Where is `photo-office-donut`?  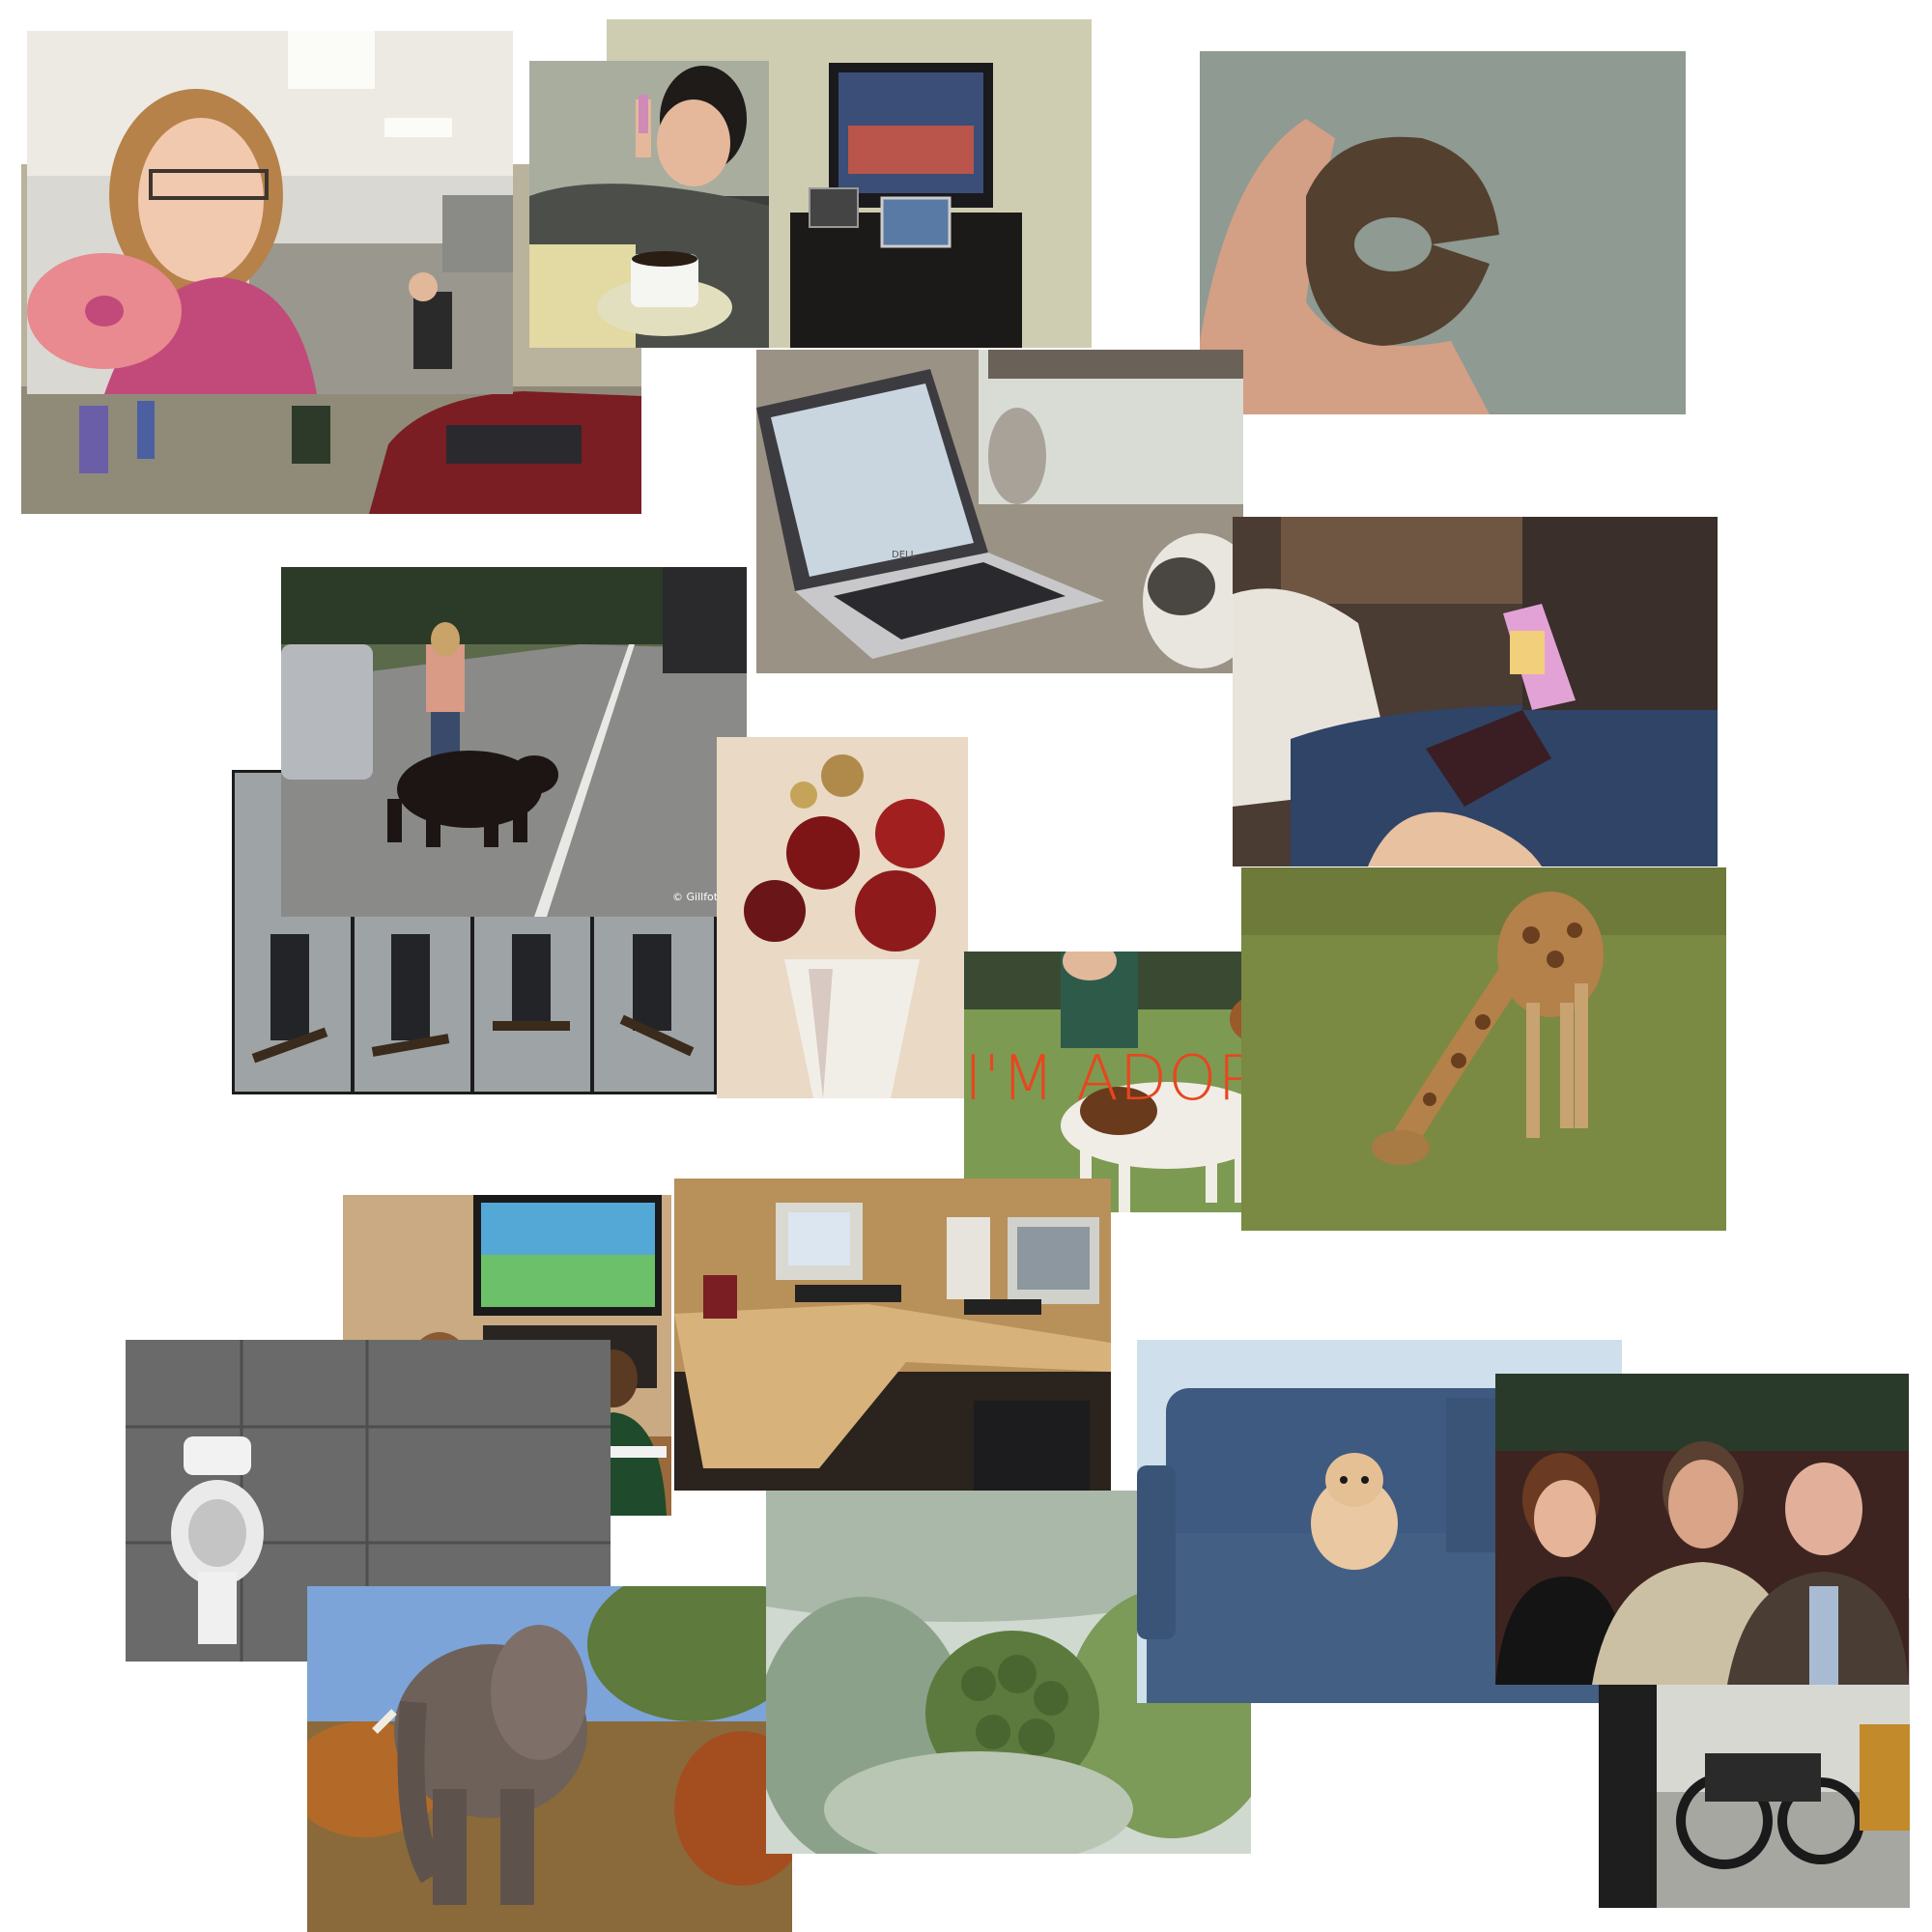
photo-office-donut is located at coordinates (270, 212).